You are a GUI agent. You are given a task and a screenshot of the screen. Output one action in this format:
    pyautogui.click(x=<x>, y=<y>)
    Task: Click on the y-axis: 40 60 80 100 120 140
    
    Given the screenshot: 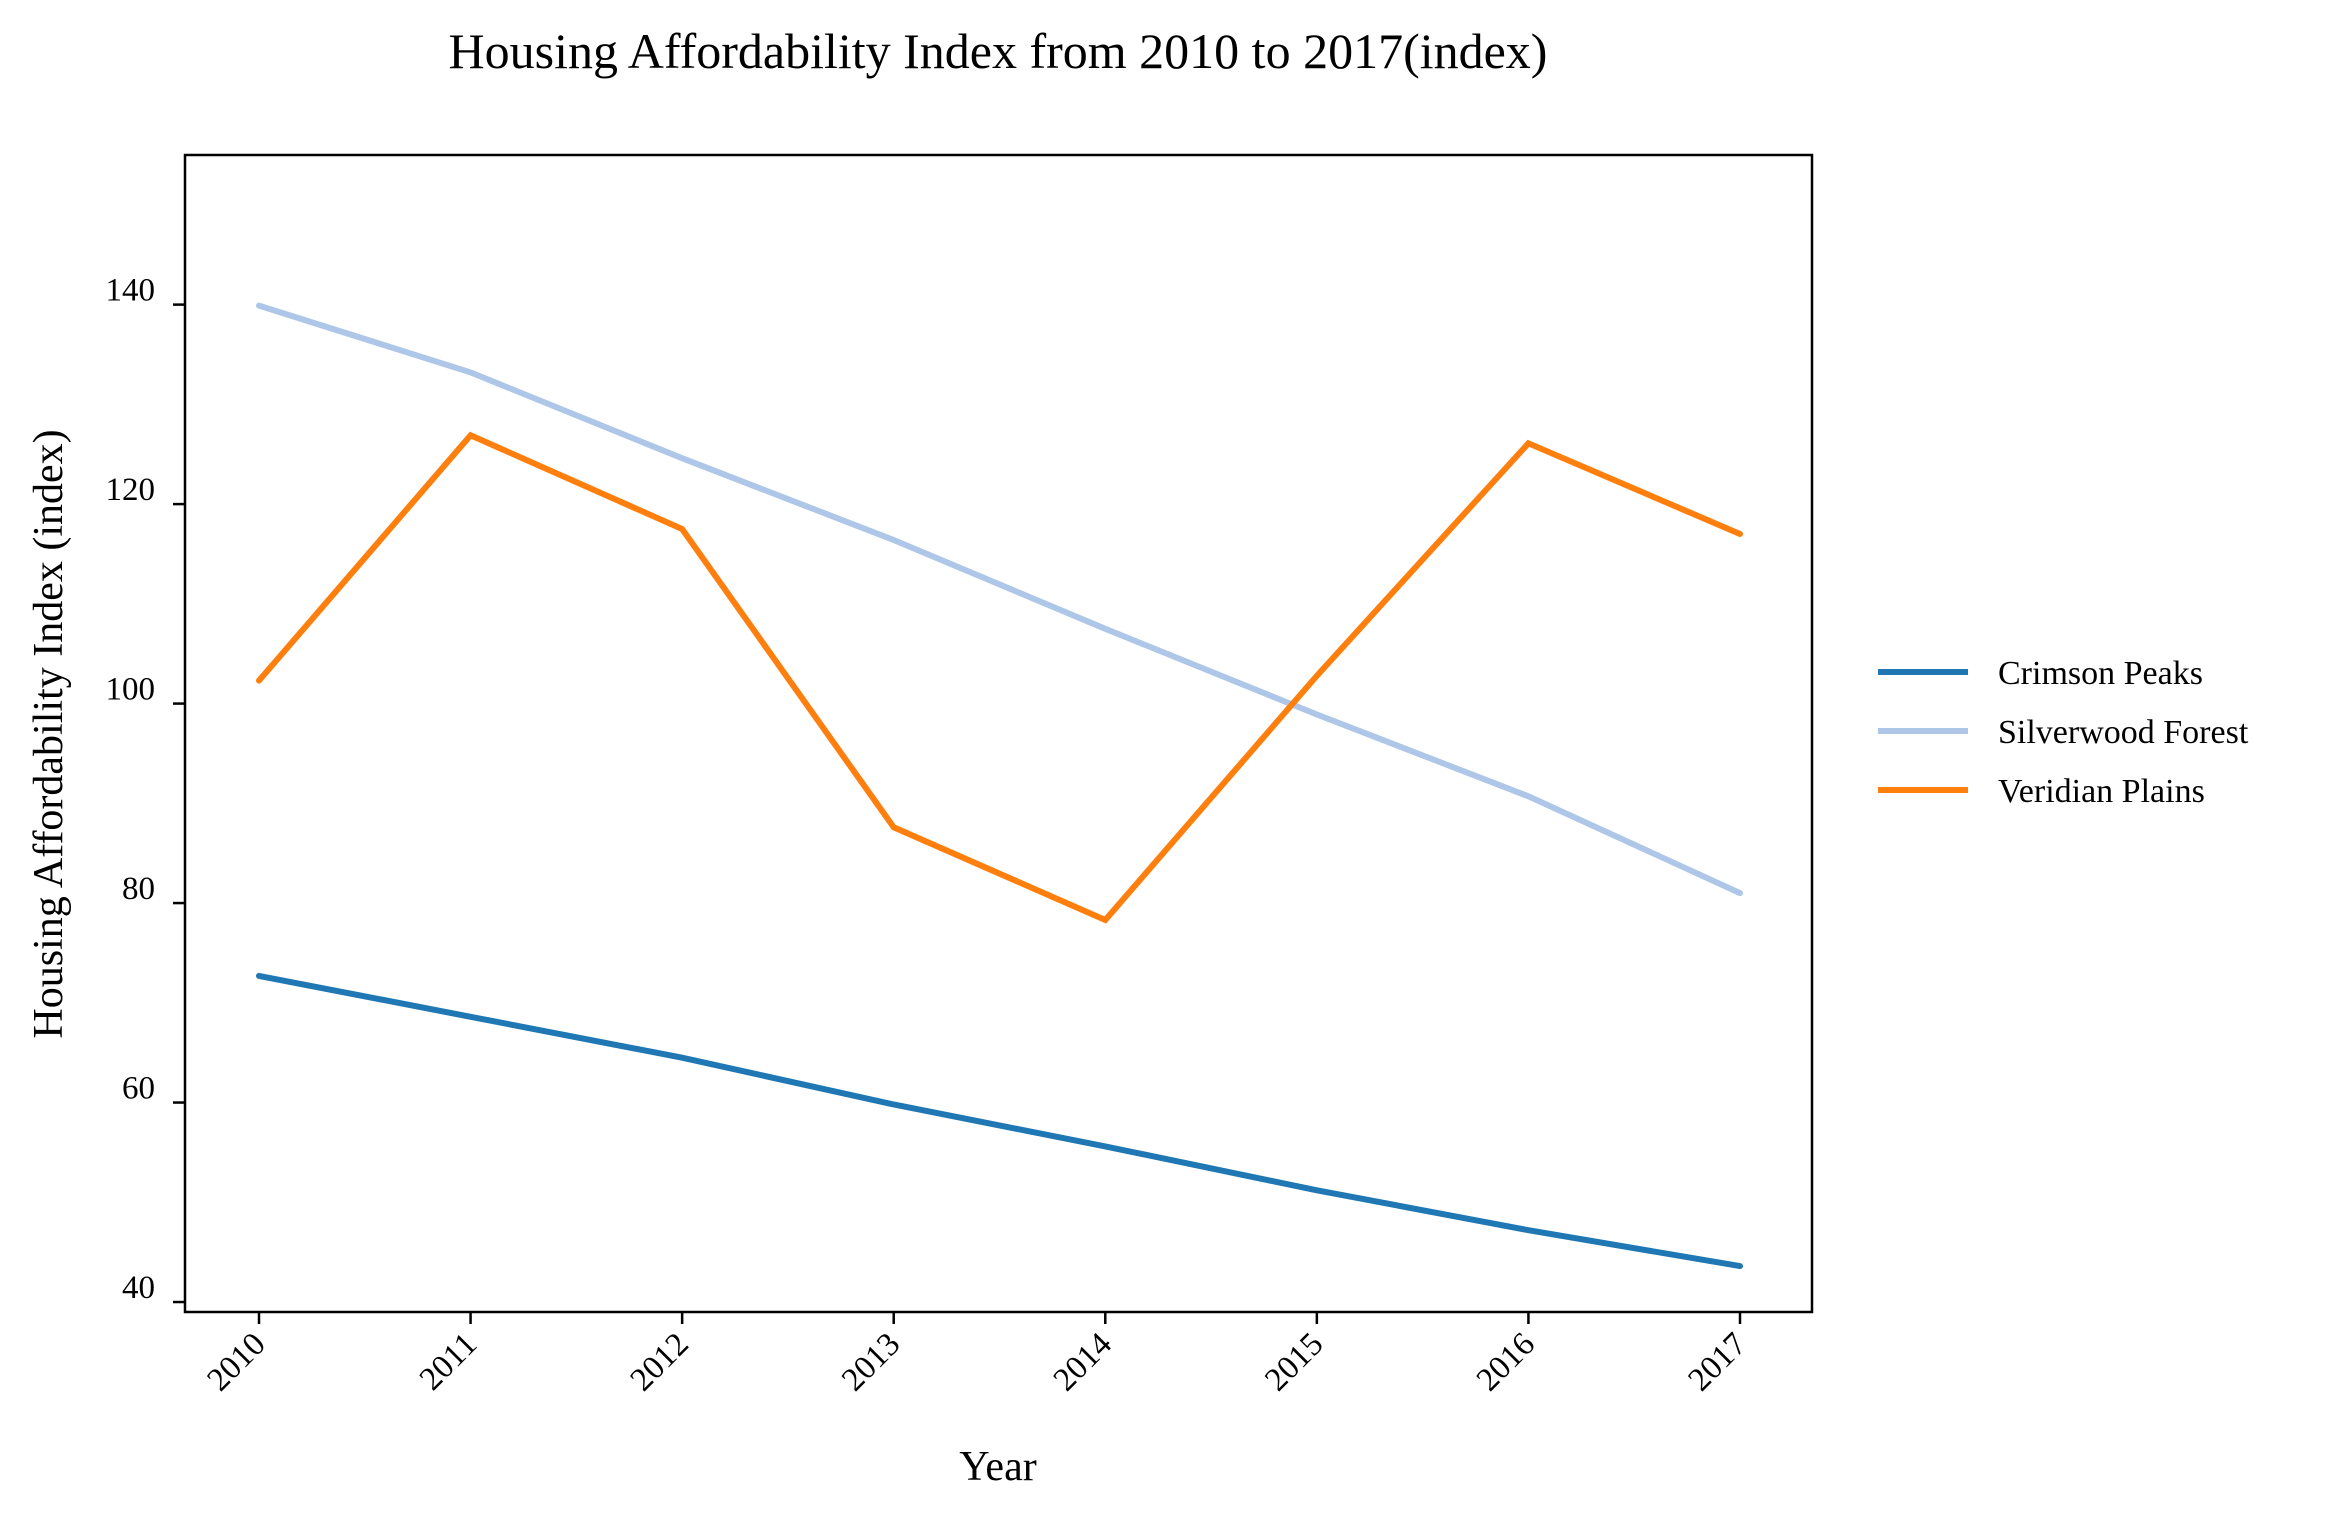 What is the action you would take?
    pyautogui.click(x=145, y=789)
    